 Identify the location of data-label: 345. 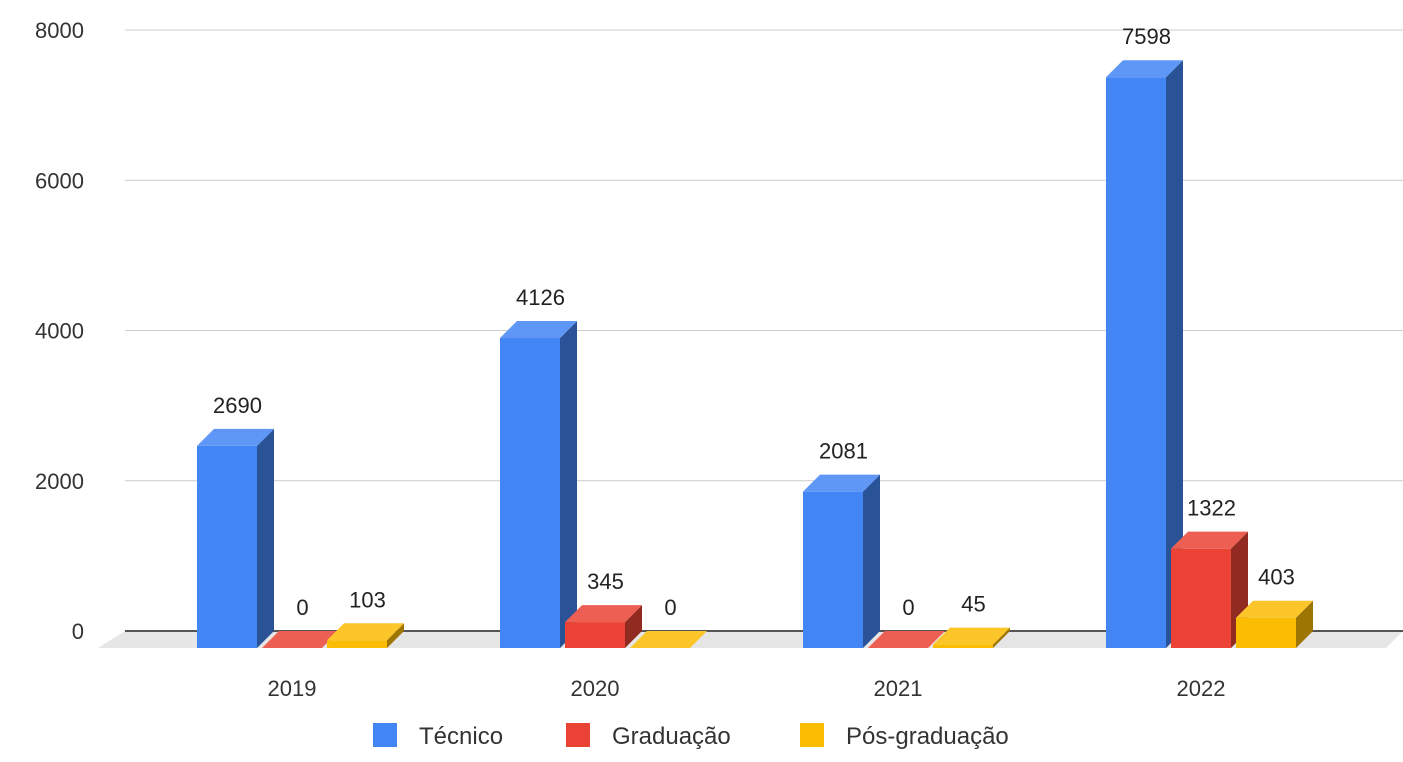
(605, 581).